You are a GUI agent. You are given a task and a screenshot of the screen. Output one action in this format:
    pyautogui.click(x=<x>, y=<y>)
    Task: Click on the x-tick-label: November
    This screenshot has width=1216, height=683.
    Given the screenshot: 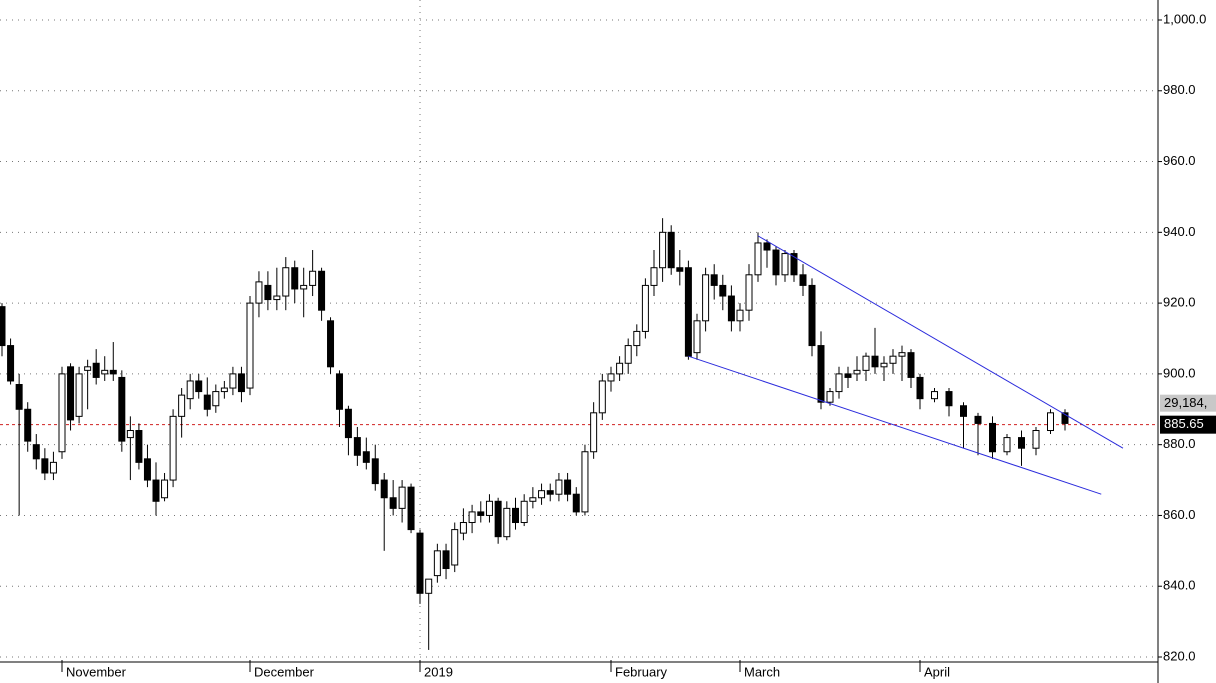 What is the action you would take?
    pyautogui.click(x=96, y=671)
    